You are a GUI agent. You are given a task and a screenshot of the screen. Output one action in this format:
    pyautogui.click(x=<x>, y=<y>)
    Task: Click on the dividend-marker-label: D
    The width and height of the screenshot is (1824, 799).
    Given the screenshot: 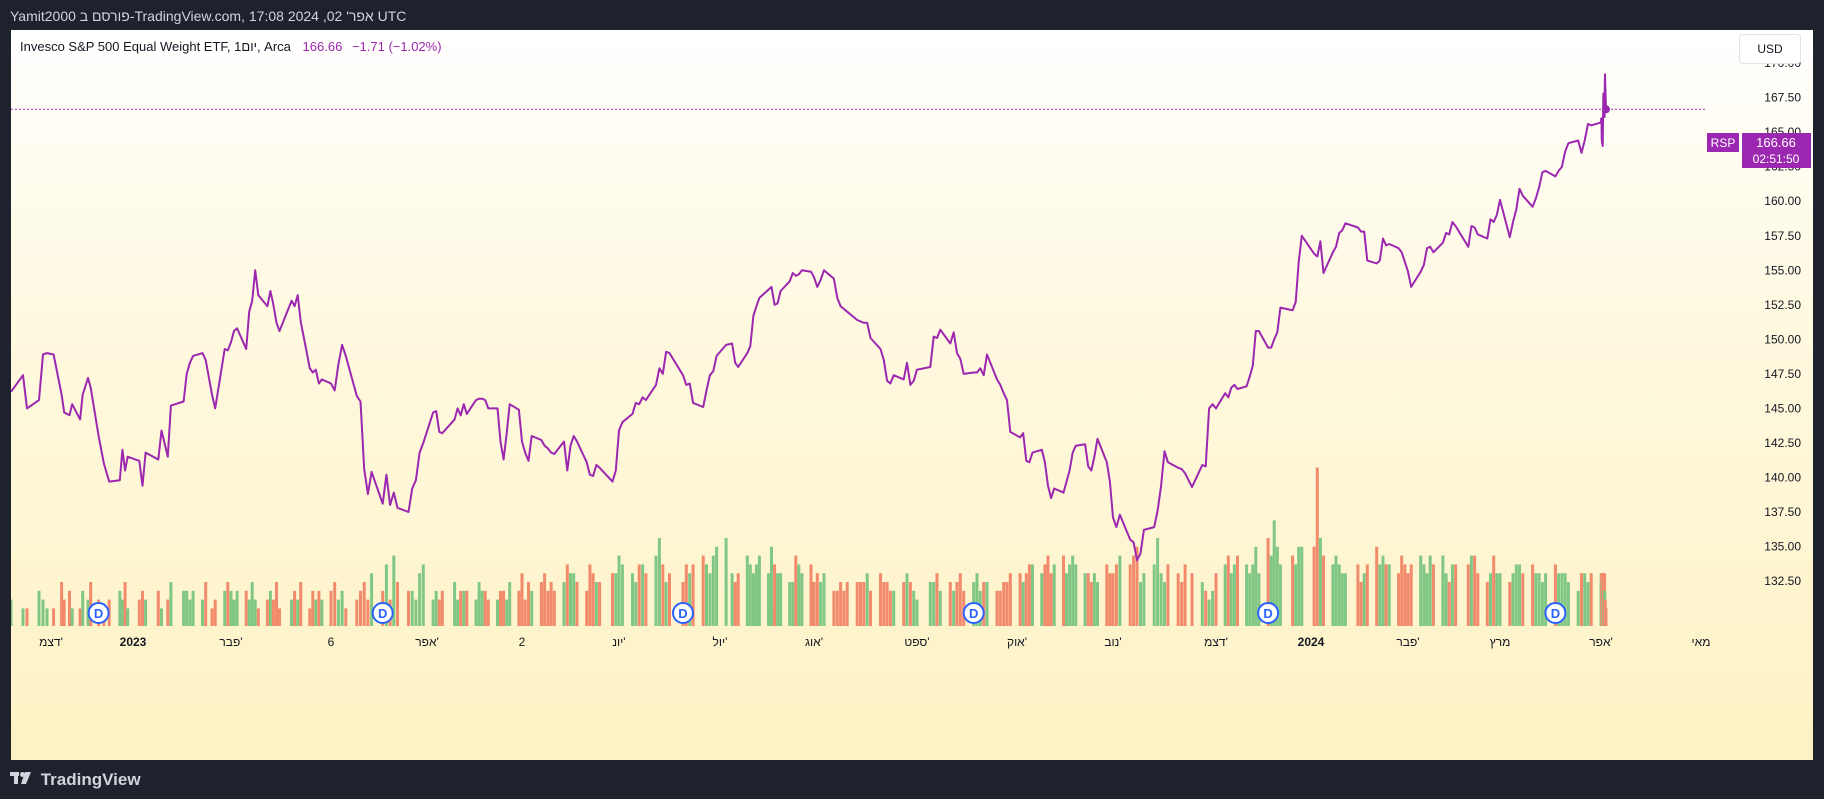 What is the action you would take?
    pyautogui.click(x=682, y=613)
    